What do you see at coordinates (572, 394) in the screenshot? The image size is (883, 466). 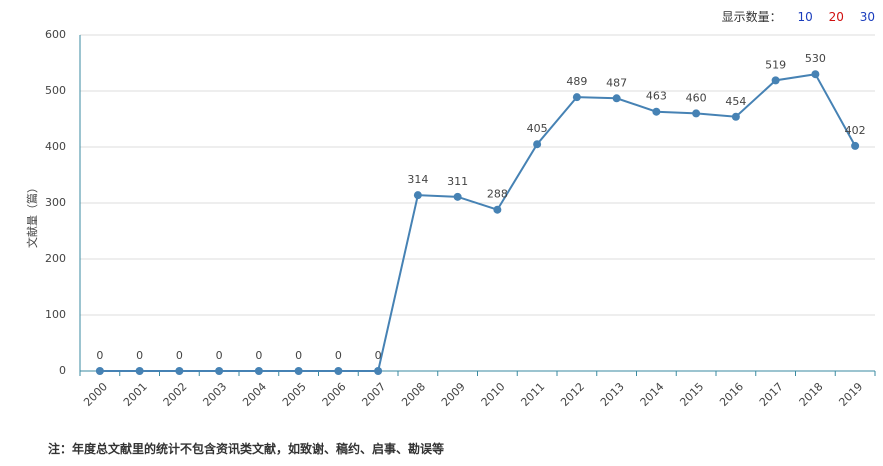 I see `x-tick-label: 2012` at bounding box center [572, 394].